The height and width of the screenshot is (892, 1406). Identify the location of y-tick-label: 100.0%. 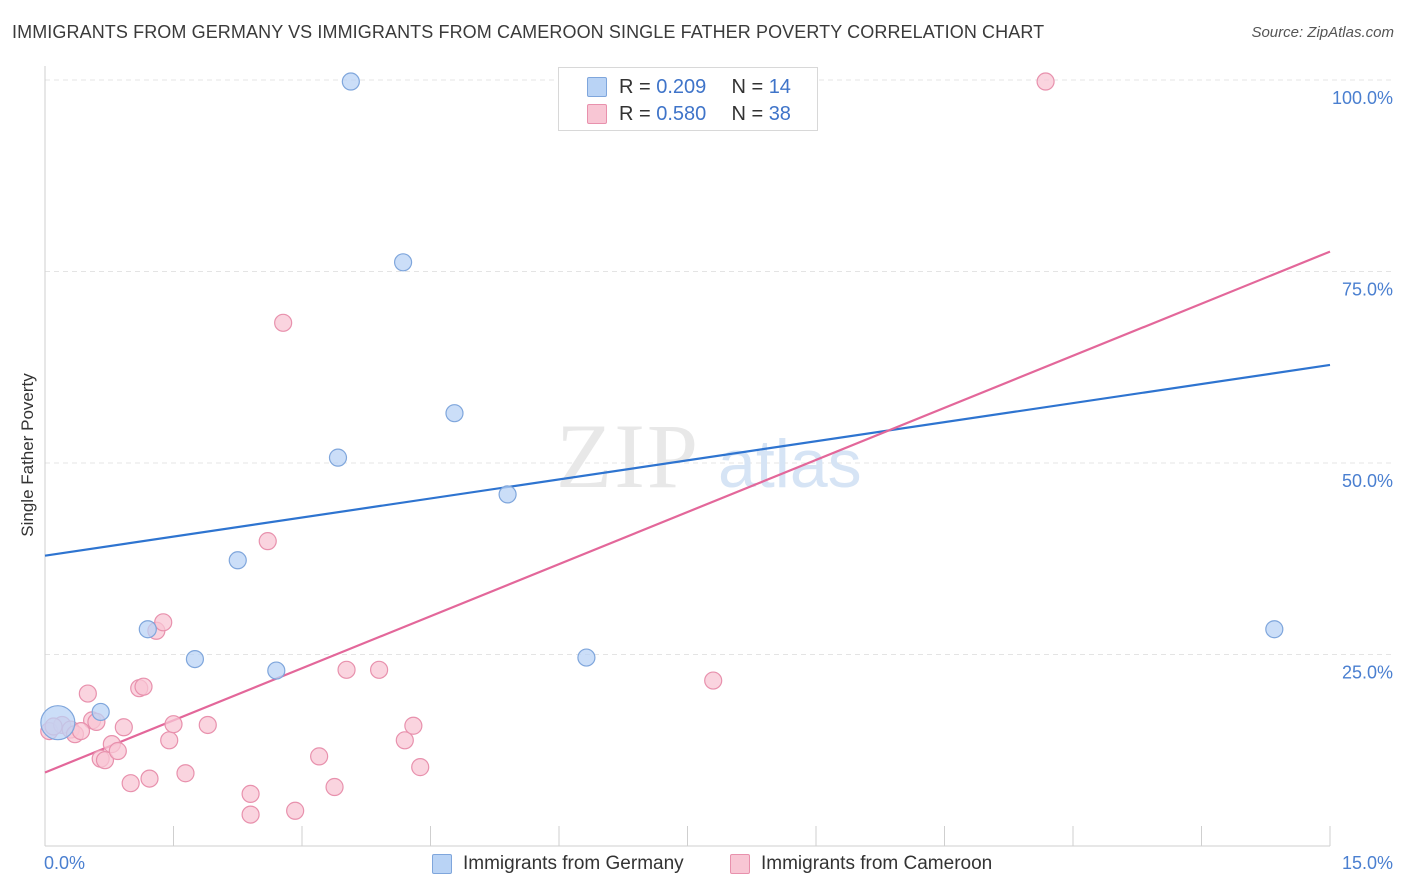
(1362, 98).